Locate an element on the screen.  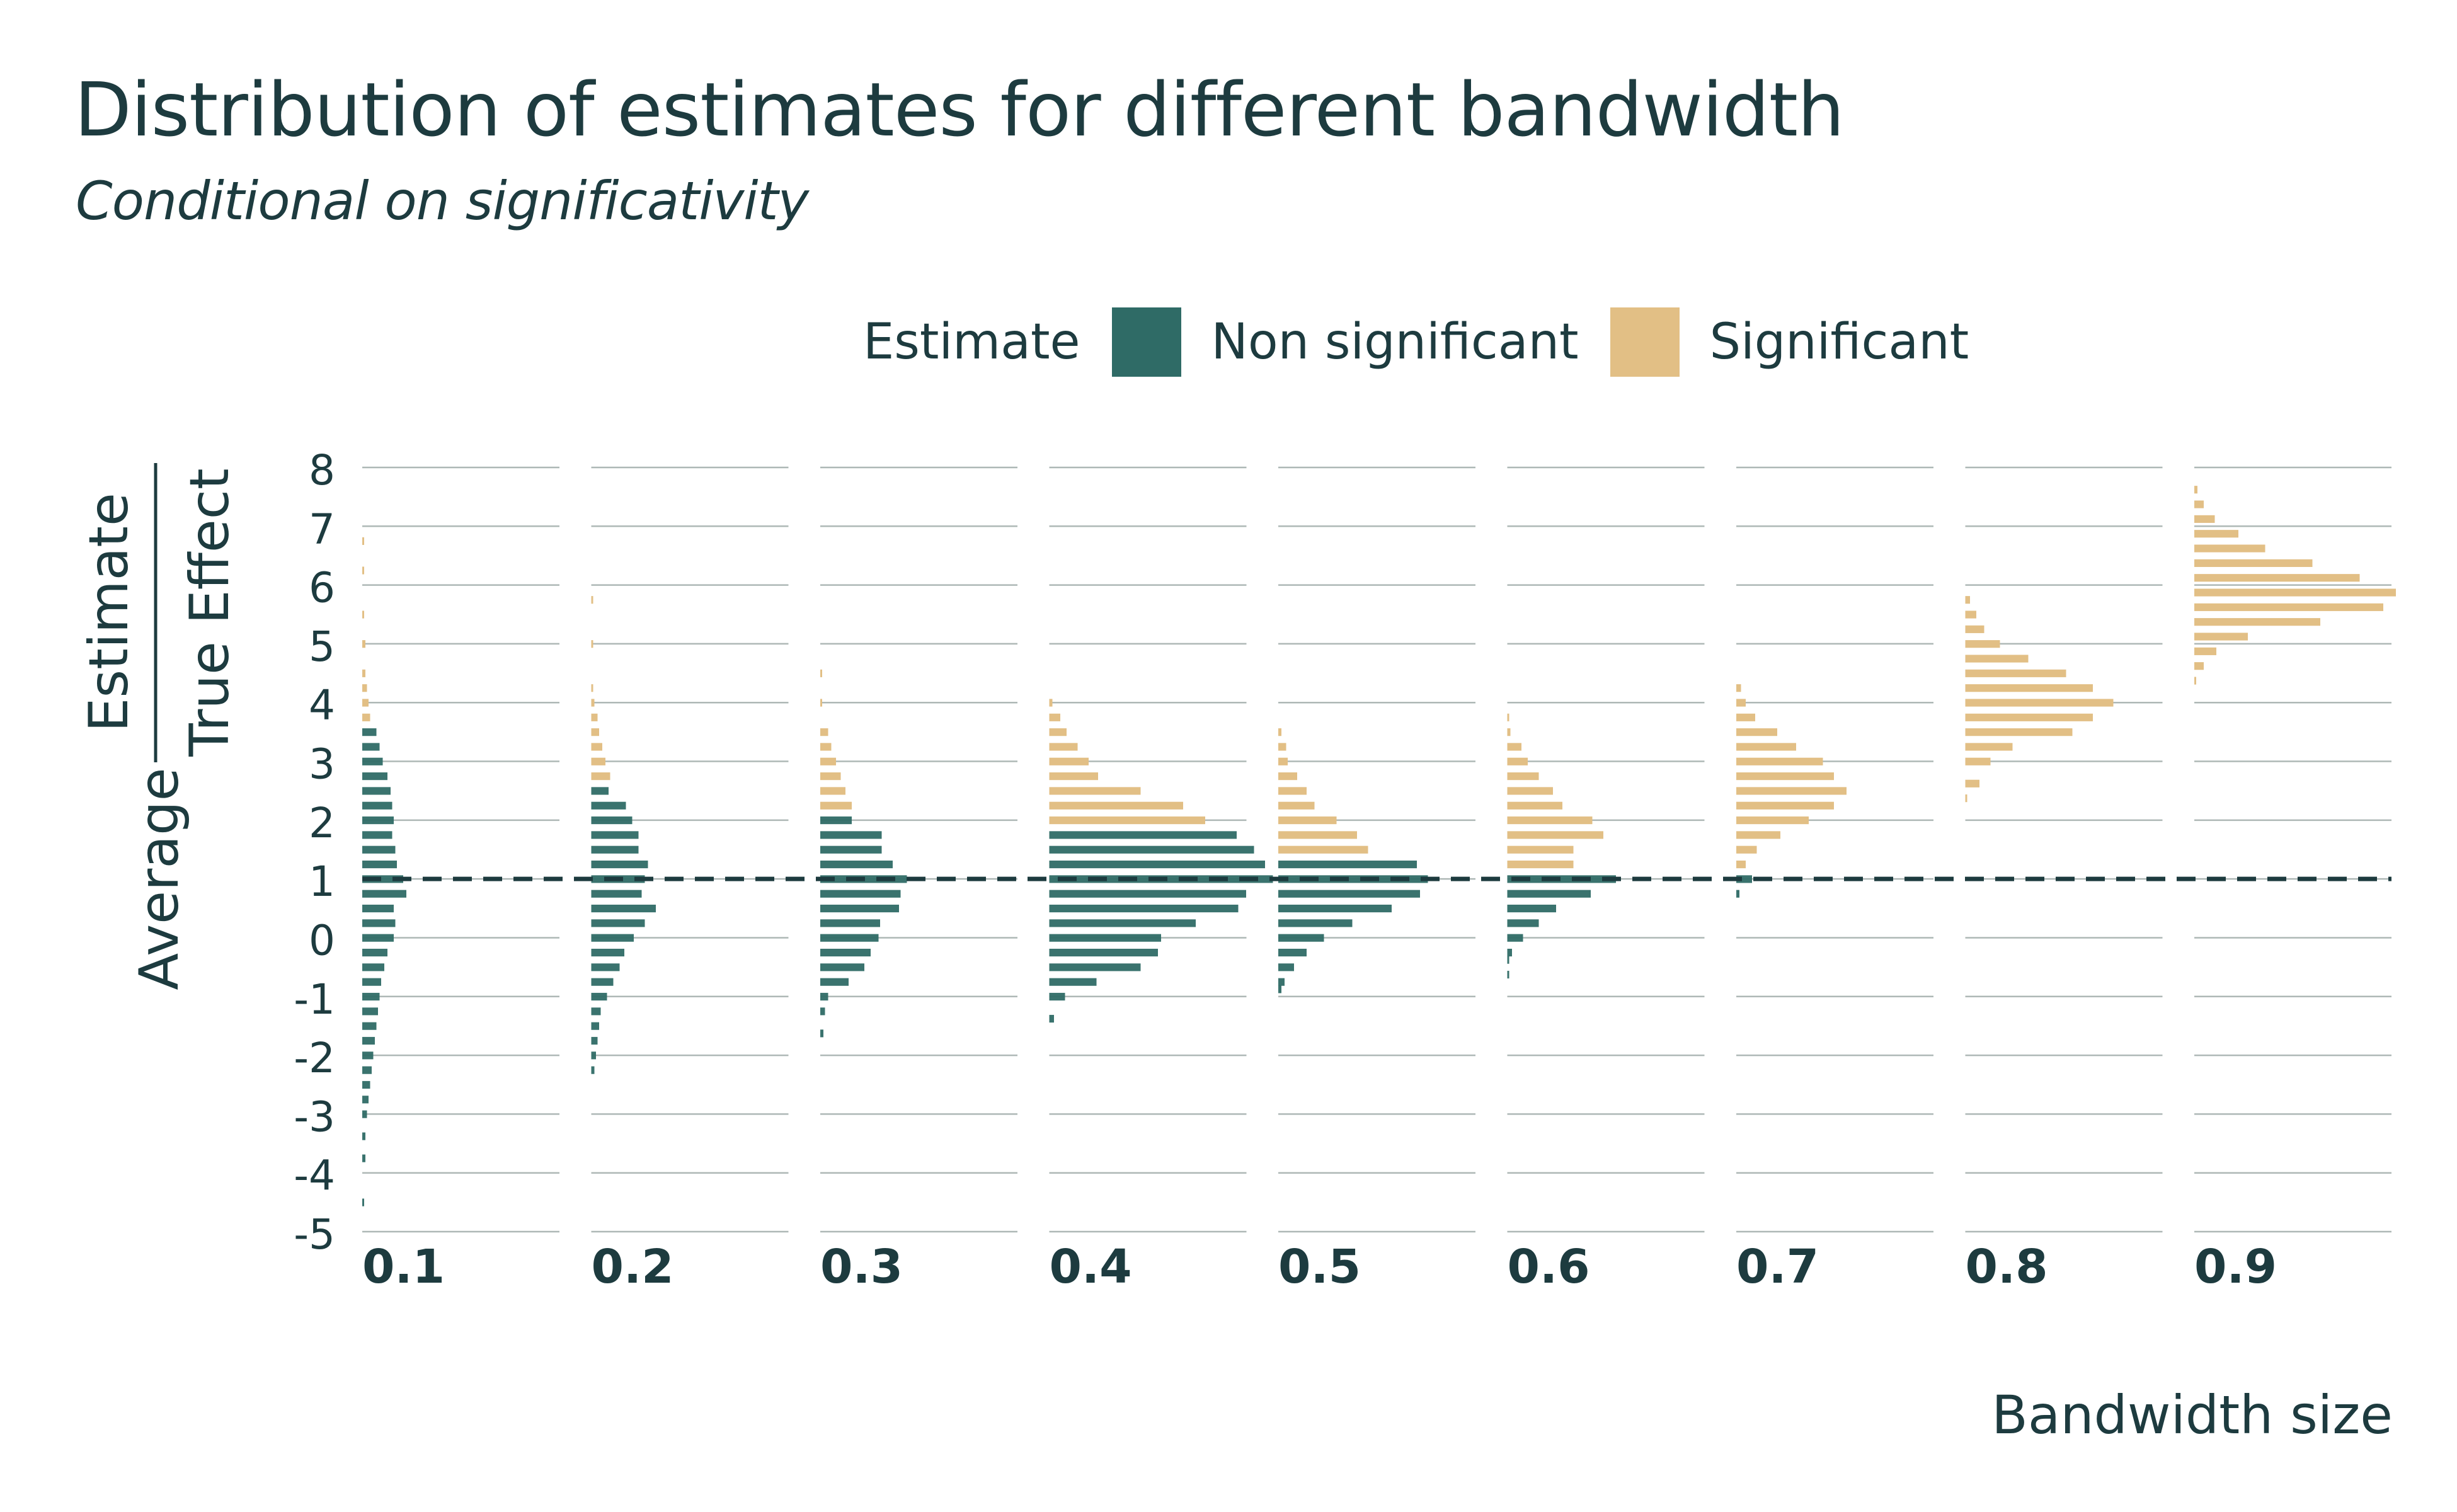
y-tick-label: -2 is located at coordinates (314, 1058).